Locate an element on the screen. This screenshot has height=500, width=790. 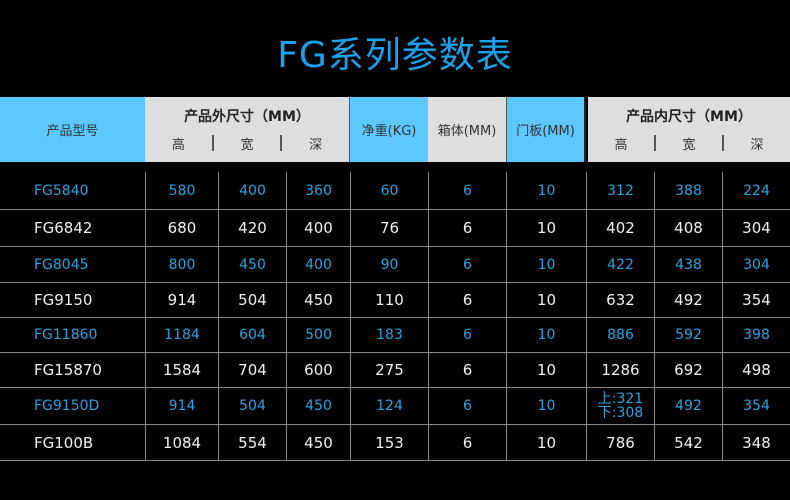
cell-value: 408 is located at coordinates (688, 228).